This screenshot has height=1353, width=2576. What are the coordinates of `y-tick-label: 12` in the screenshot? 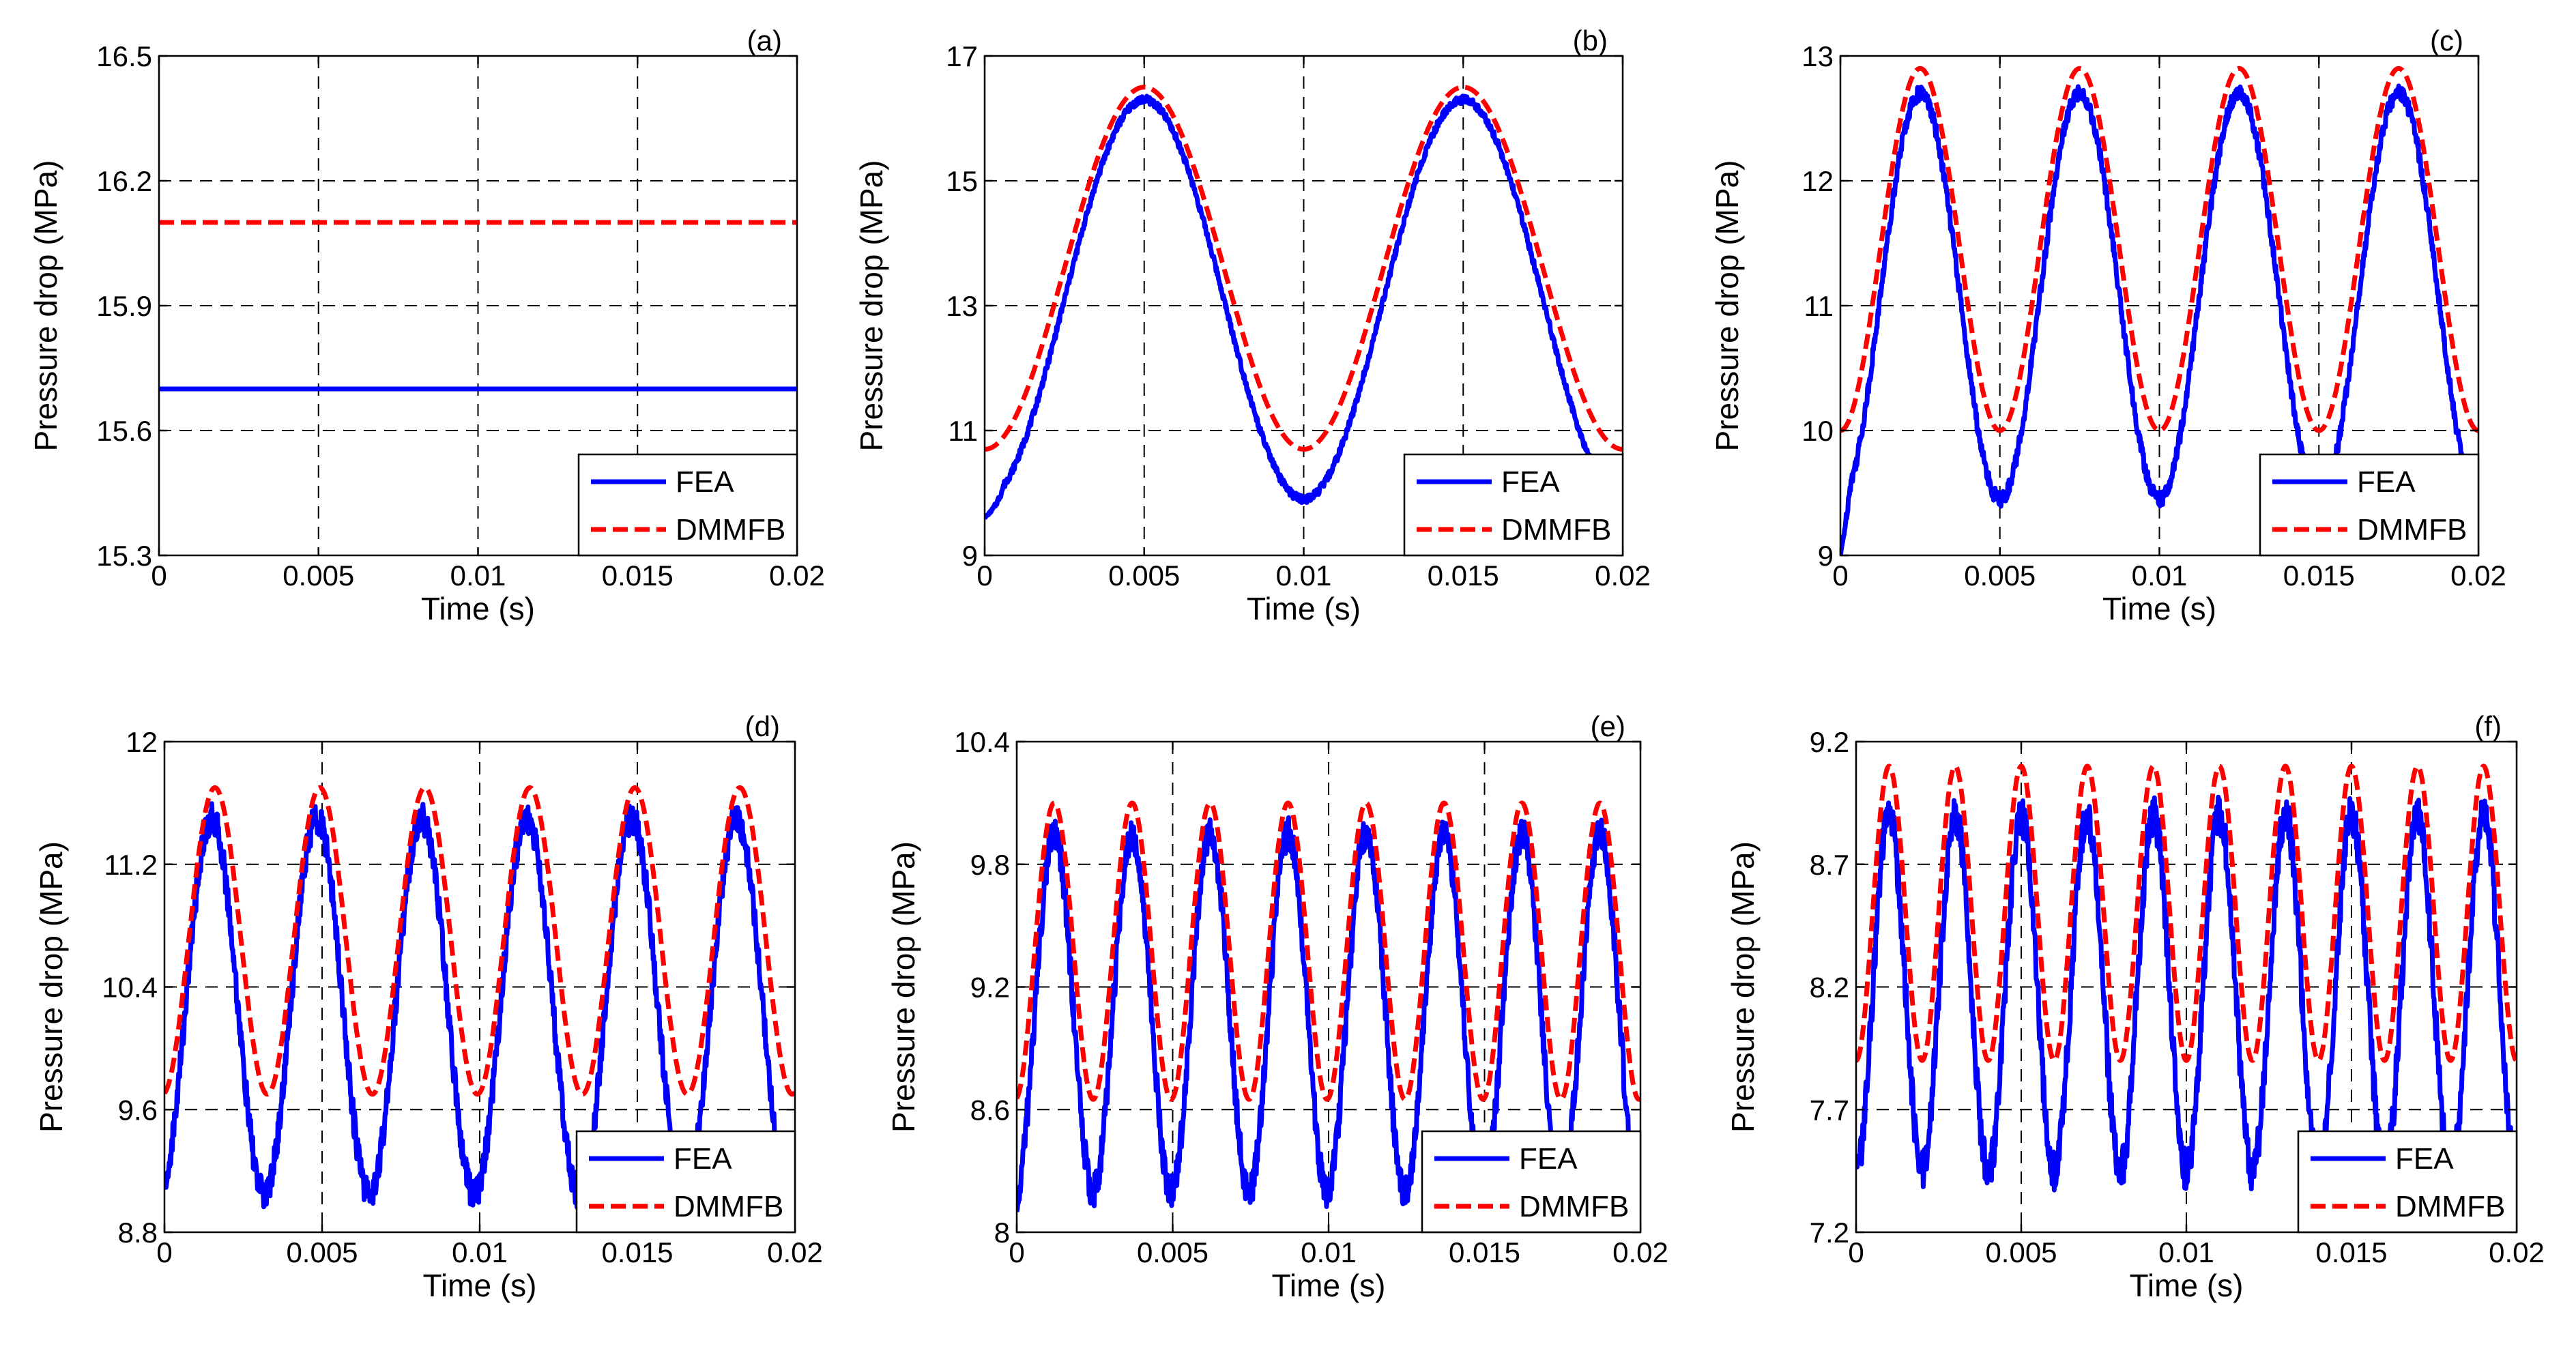 It's located at (142, 742).